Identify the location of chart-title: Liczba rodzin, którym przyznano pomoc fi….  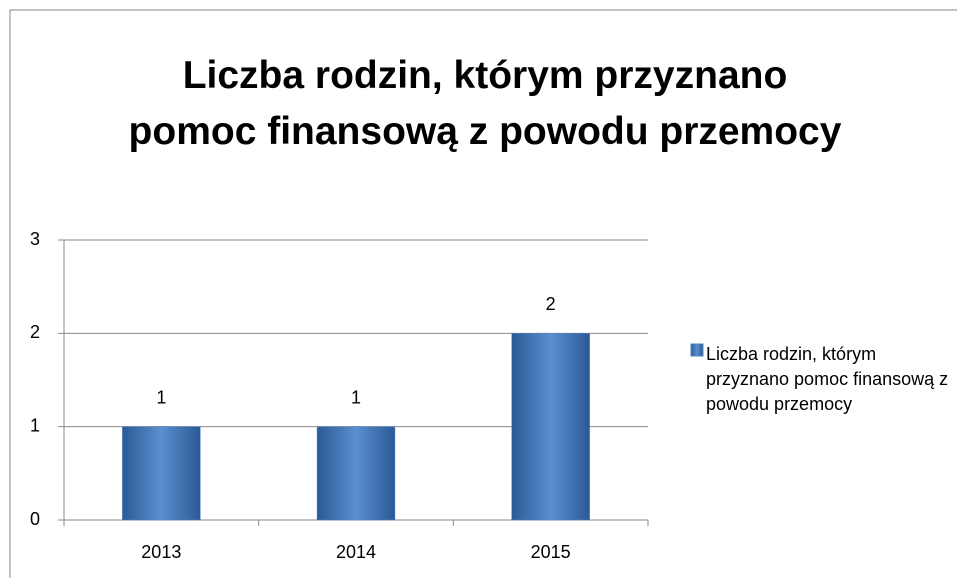
(485, 103).